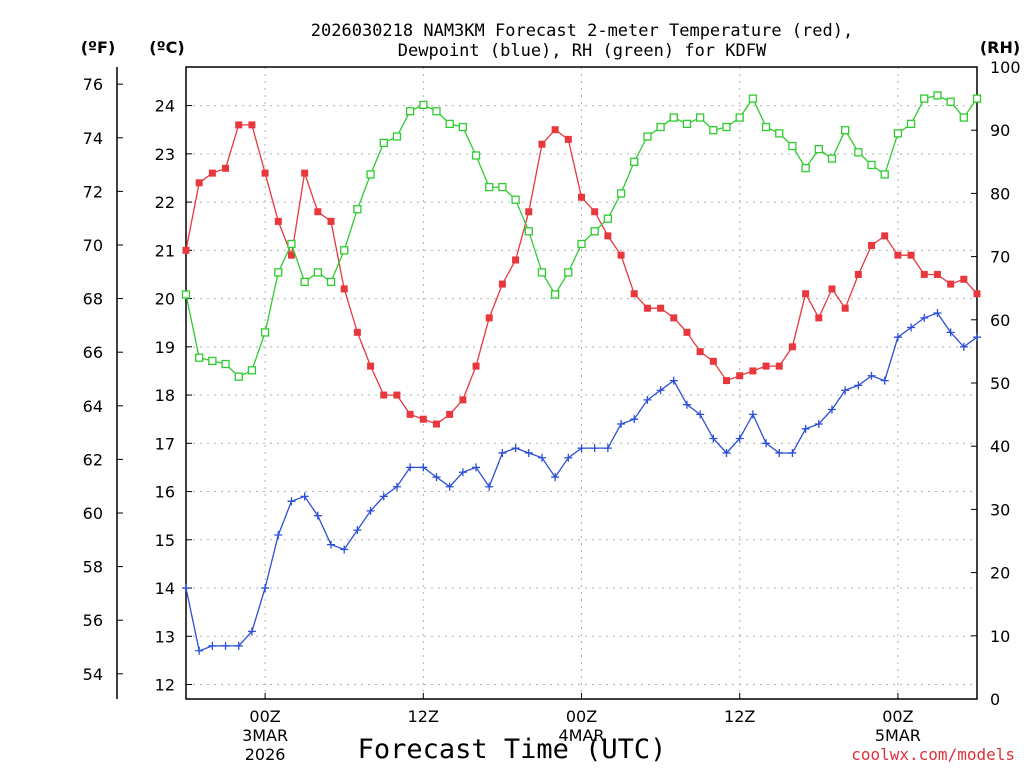 The height and width of the screenshot is (768, 1024). What do you see at coordinates (1000, 573) in the screenshot?
I see `rh-tick-label: 20` at bounding box center [1000, 573].